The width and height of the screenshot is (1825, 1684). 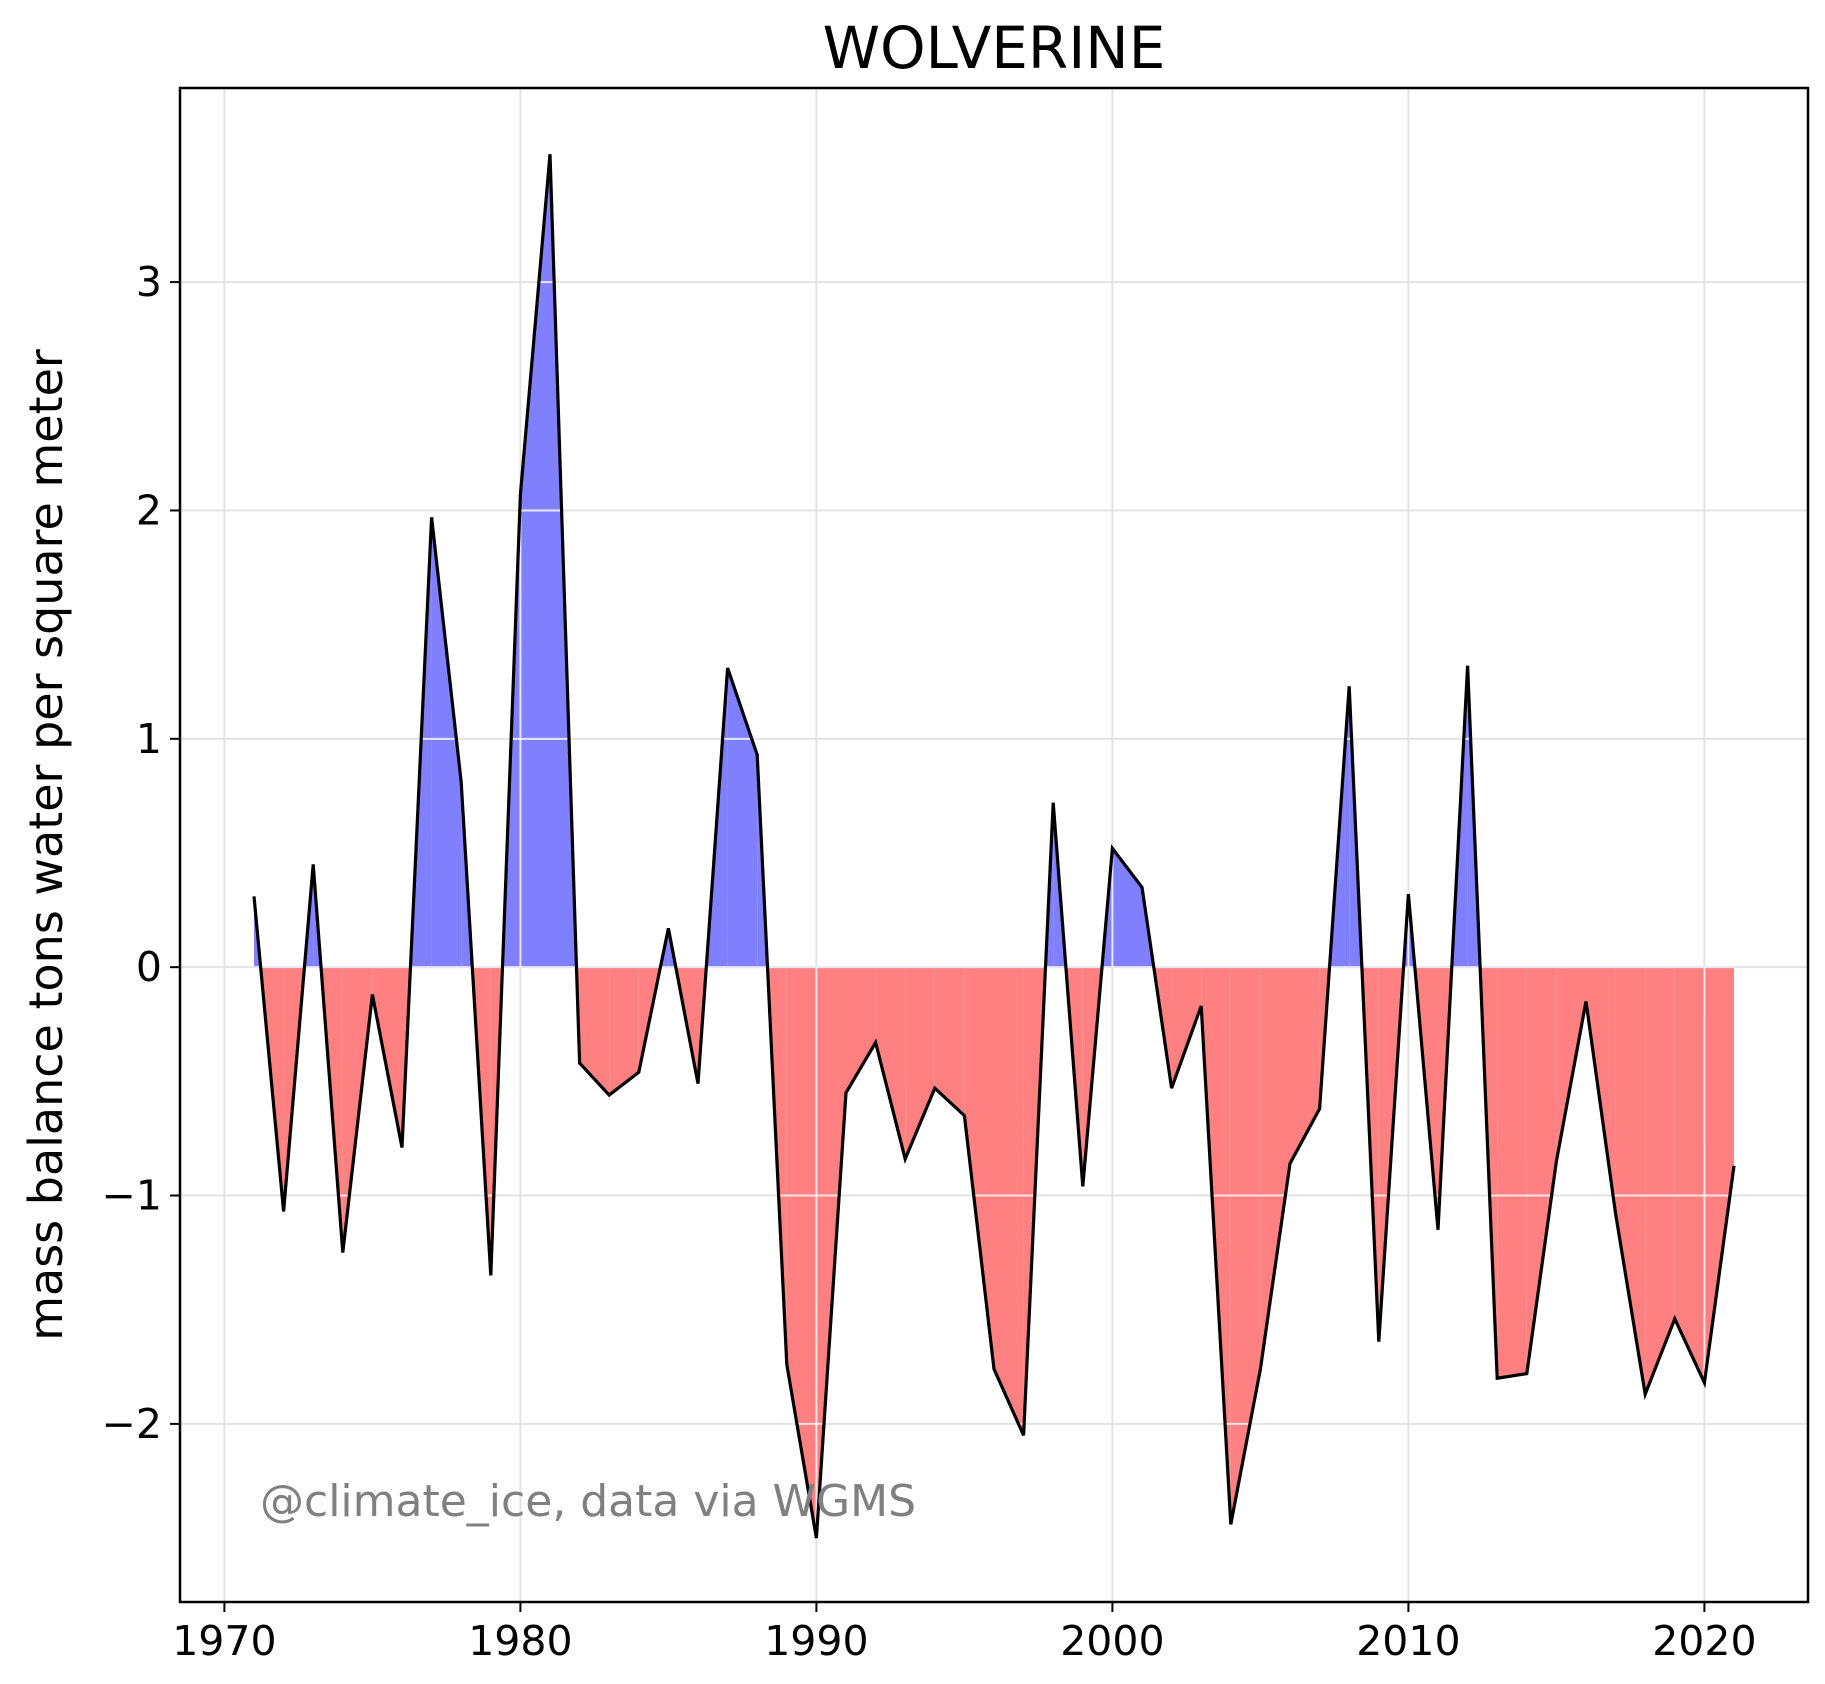 What do you see at coordinates (149, 967) in the screenshot?
I see `y-tick-label: 0` at bounding box center [149, 967].